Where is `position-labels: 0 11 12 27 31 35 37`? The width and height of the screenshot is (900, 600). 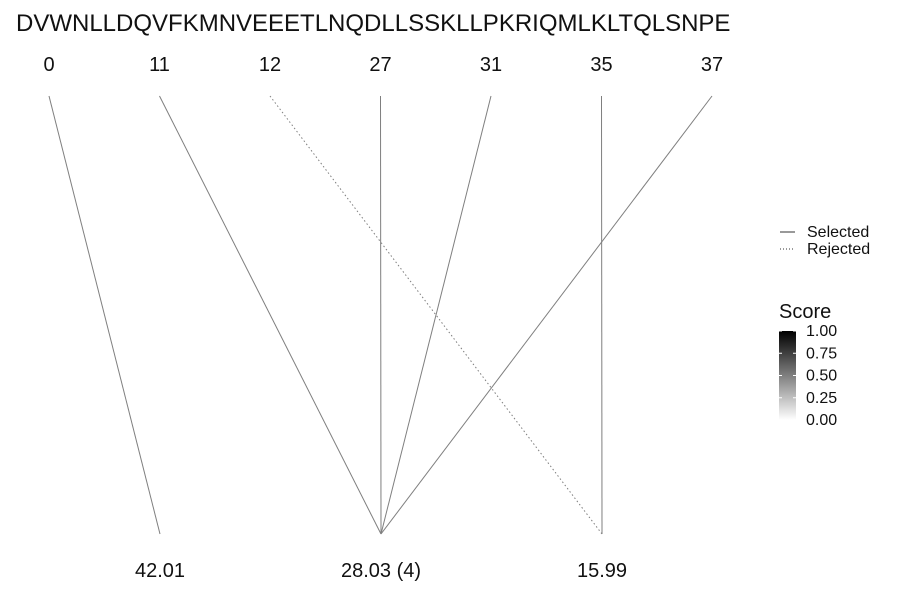
position-labels: 0 11 12 27 31 35 37 is located at coordinates (383, 65).